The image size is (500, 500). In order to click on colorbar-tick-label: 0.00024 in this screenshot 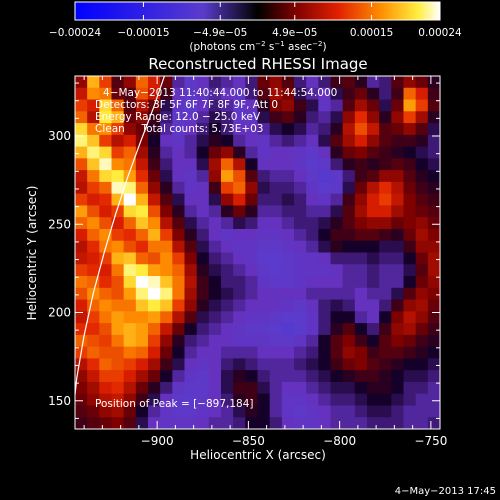, I will do `click(440, 33)`.